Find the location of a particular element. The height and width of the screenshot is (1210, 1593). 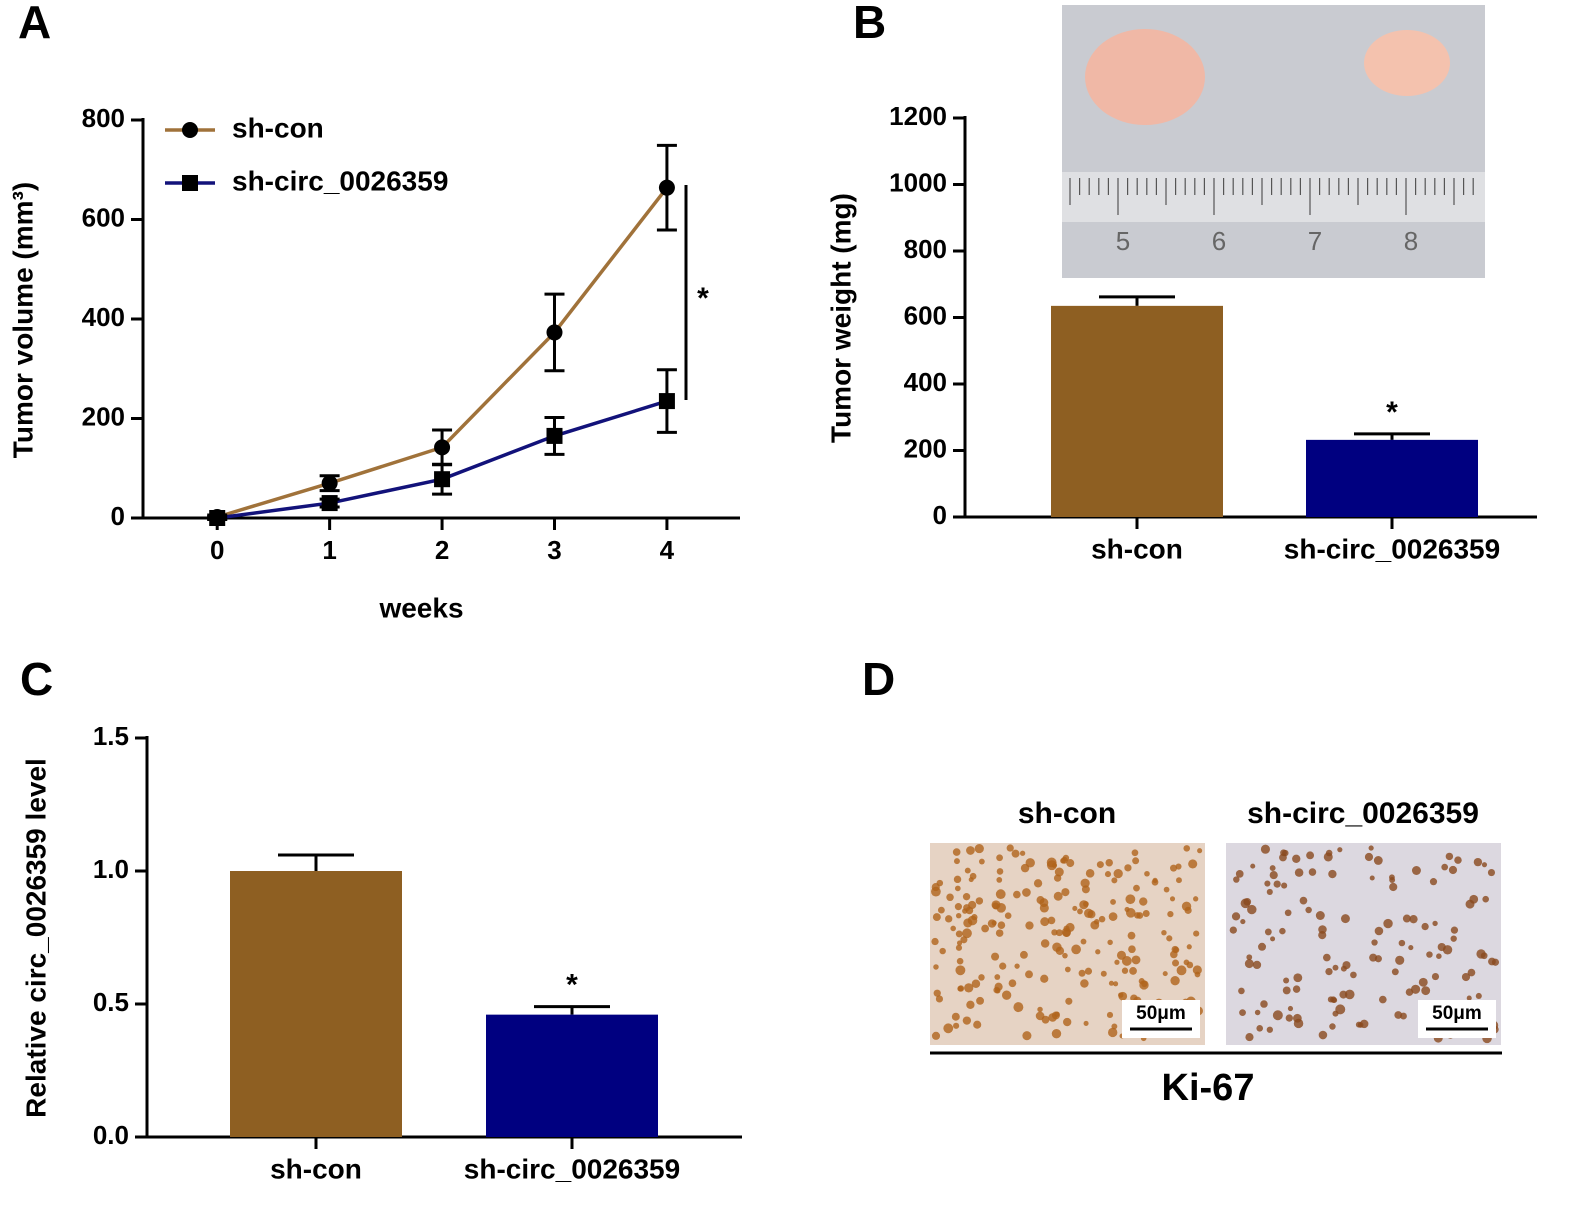

y-tick-label: 400 is located at coordinates (925, 382).